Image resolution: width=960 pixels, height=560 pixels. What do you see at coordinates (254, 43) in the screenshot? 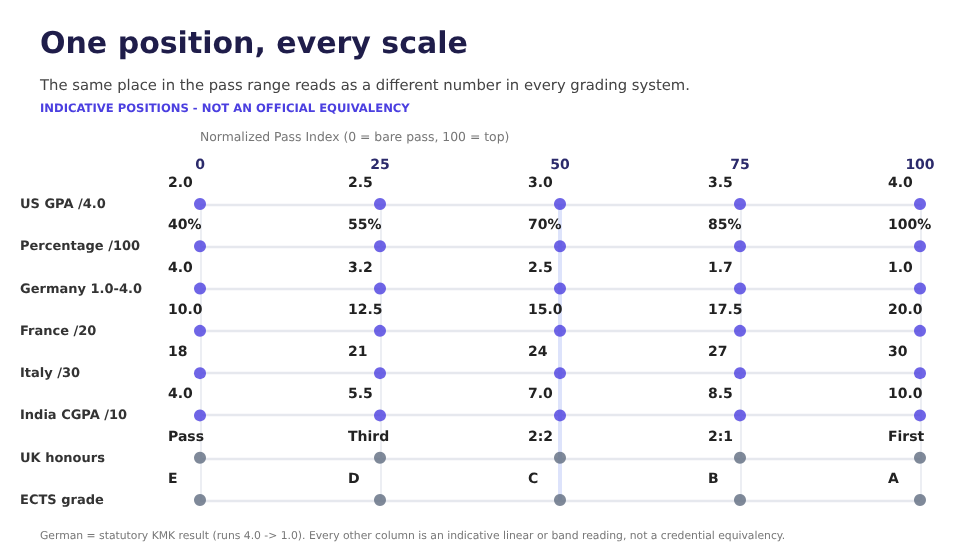
I see `chart-title: One position, every scale` at bounding box center [254, 43].